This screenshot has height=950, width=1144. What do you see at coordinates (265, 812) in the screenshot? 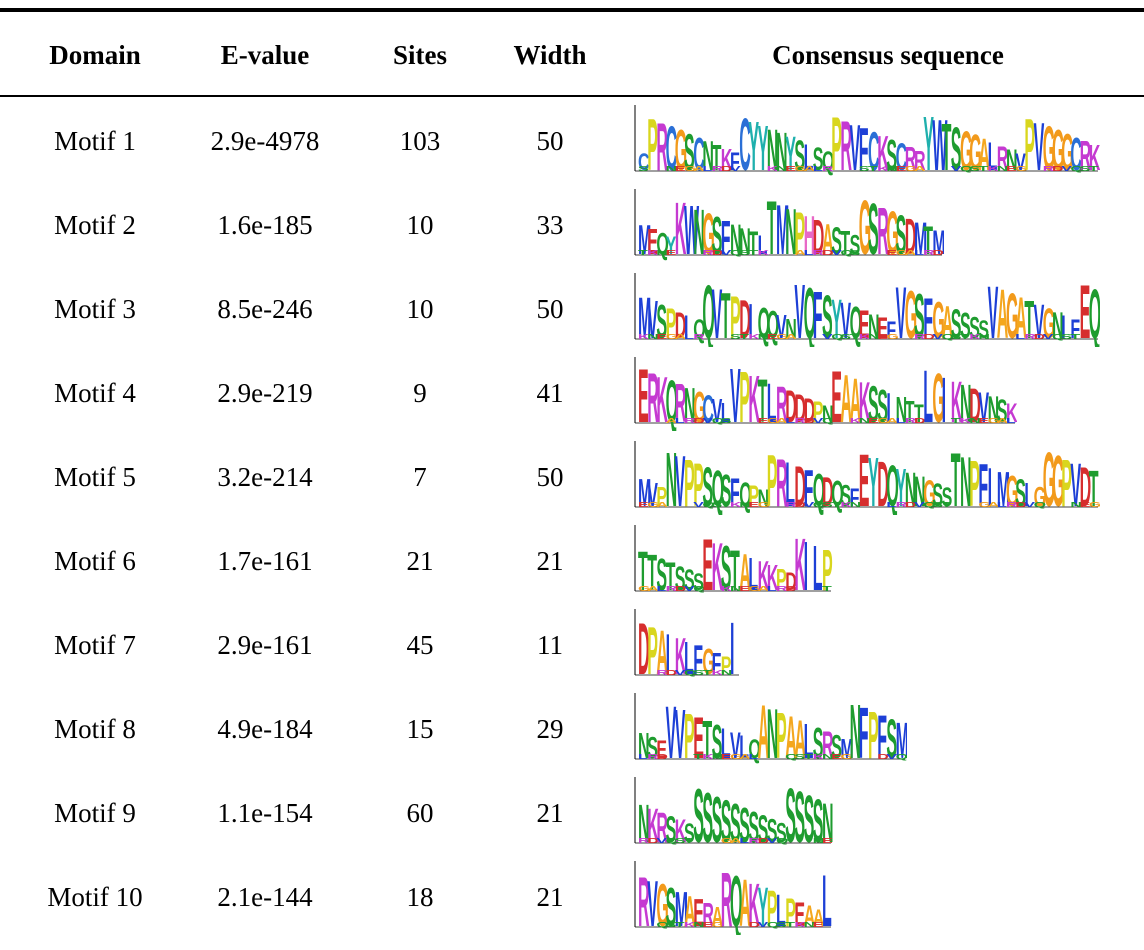
I see `evalue-cell: 1.1e-154` at bounding box center [265, 812].